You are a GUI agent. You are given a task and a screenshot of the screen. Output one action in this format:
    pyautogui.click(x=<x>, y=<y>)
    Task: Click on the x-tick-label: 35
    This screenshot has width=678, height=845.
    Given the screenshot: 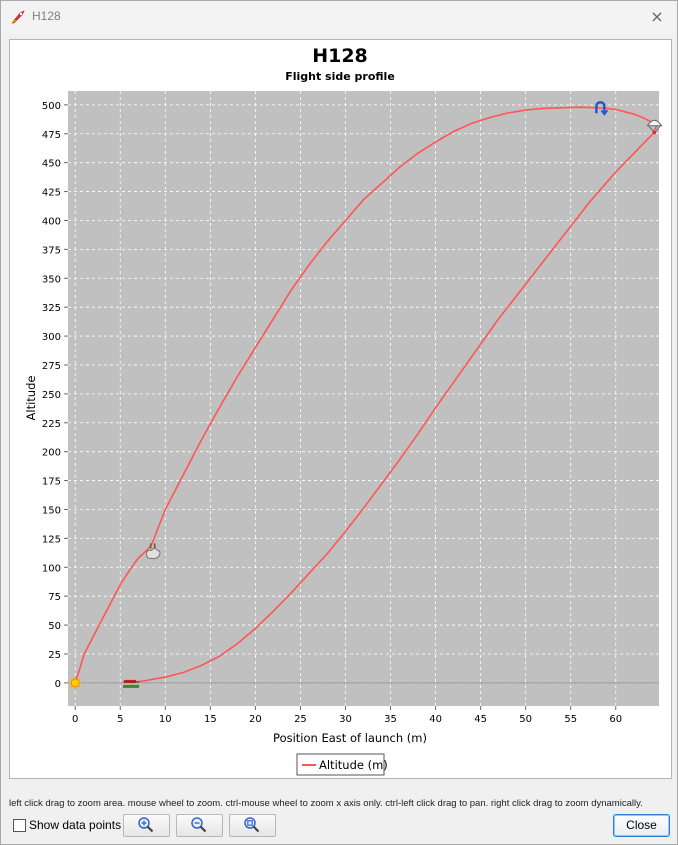 What is the action you would take?
    pyautogui.click(x=390, y=719)
    